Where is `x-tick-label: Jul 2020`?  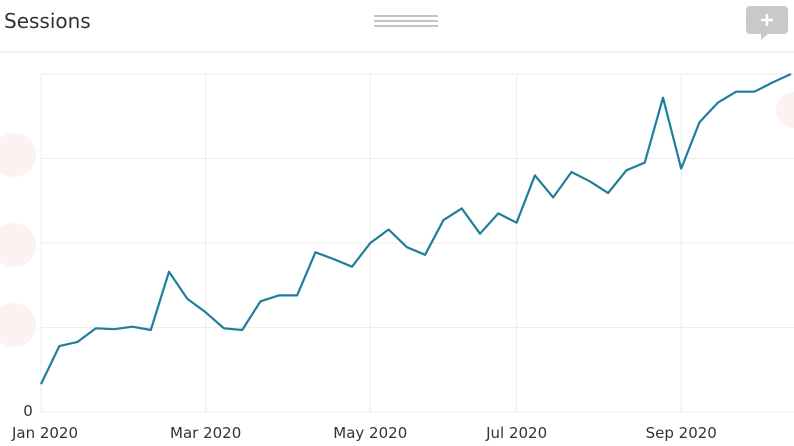 x-tick-label: Jul 2020 is located at coordinates (516, 433).